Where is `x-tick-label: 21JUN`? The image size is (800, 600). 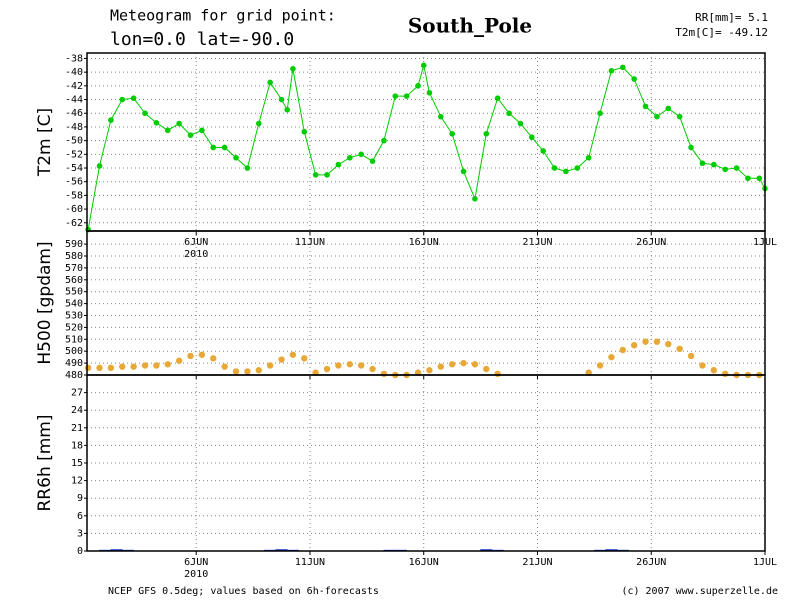
x-tick-label: 21JUN is located at coordinates (537, 562).